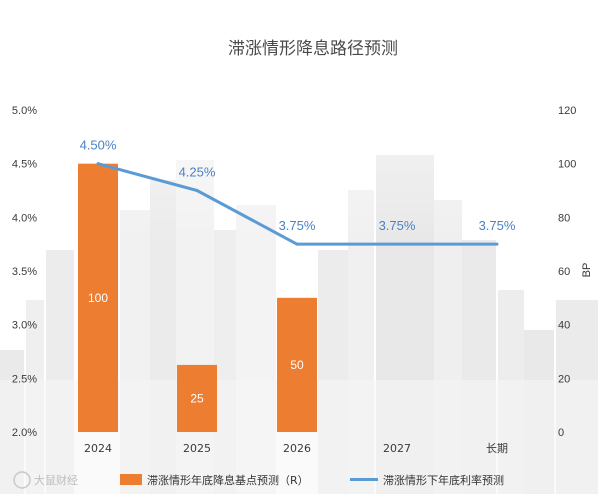 This screenshot has width=598, height=494. Describe the element at coordinates (443, 480) in the screenshot. I see `legend-line-label: 滞涨情形下年底利率预测` at that location.